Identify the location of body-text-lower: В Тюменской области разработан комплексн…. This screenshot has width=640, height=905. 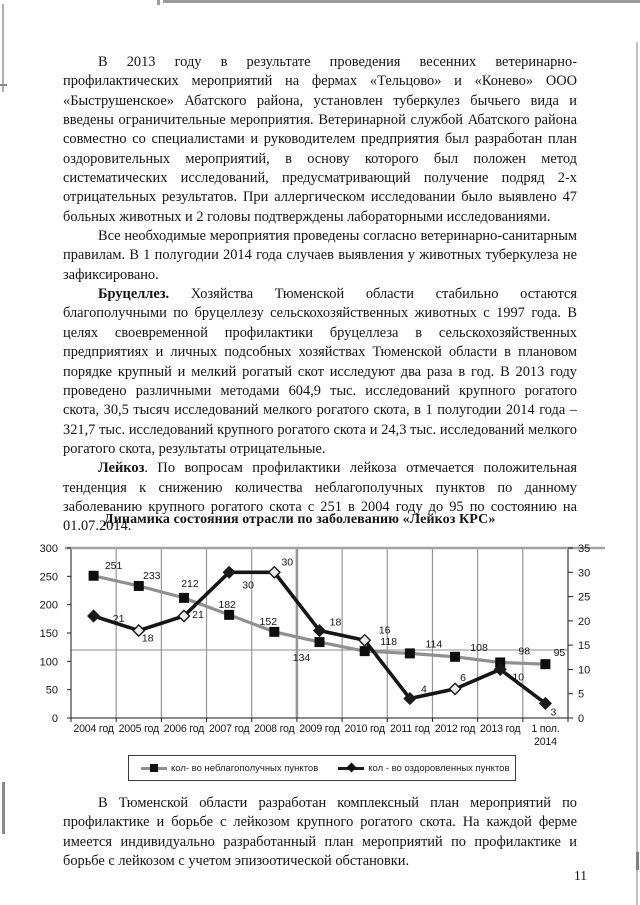
(320, 832).